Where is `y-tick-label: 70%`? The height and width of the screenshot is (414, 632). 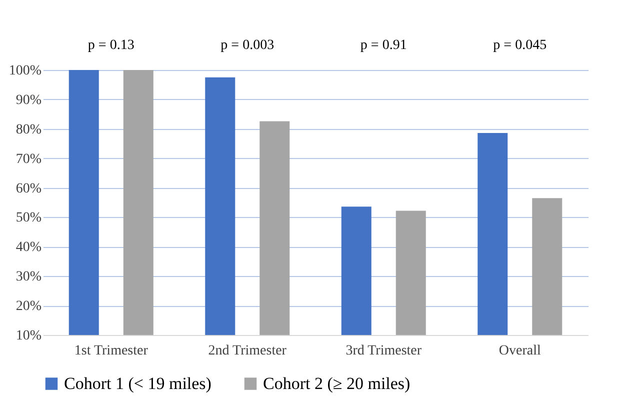
y-tick-label: 70% is located at coordinates (29, 159).